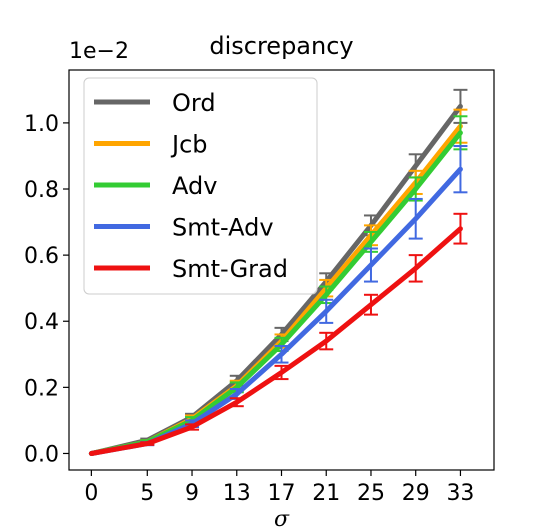  Describe the element at coordinates (99, 51) in the screenshot. I see `y-axis-offset-label: 1e−2` at that location.